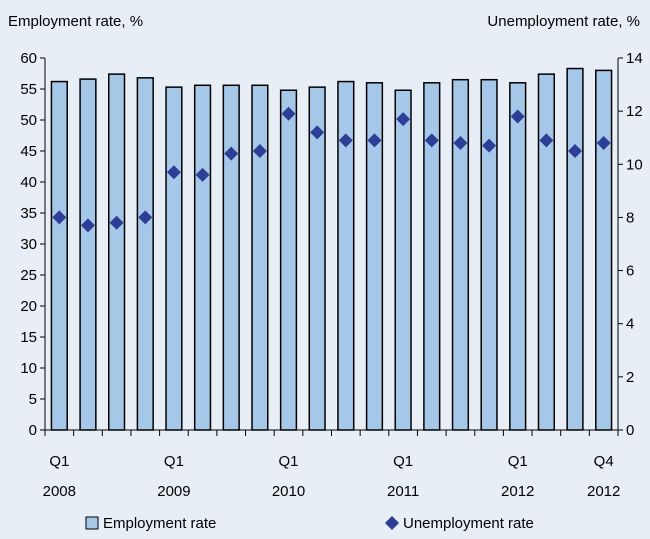 Image resolution: width=650 pixels, height=539 pixels. Describe the element at coordinates (563, 21) in the screenshot. I see `right-axis-title: Unemployment rate, %` at that location.